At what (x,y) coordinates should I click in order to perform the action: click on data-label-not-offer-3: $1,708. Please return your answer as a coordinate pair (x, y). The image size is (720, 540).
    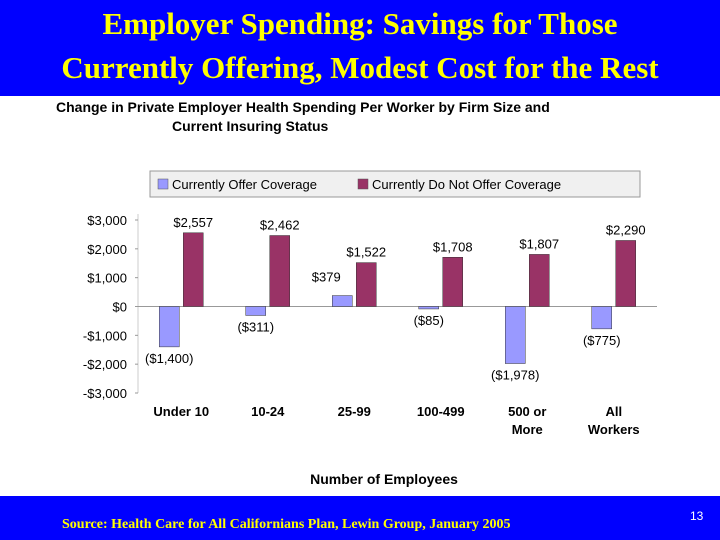
    Looking at the image, I should click on (453, 246).